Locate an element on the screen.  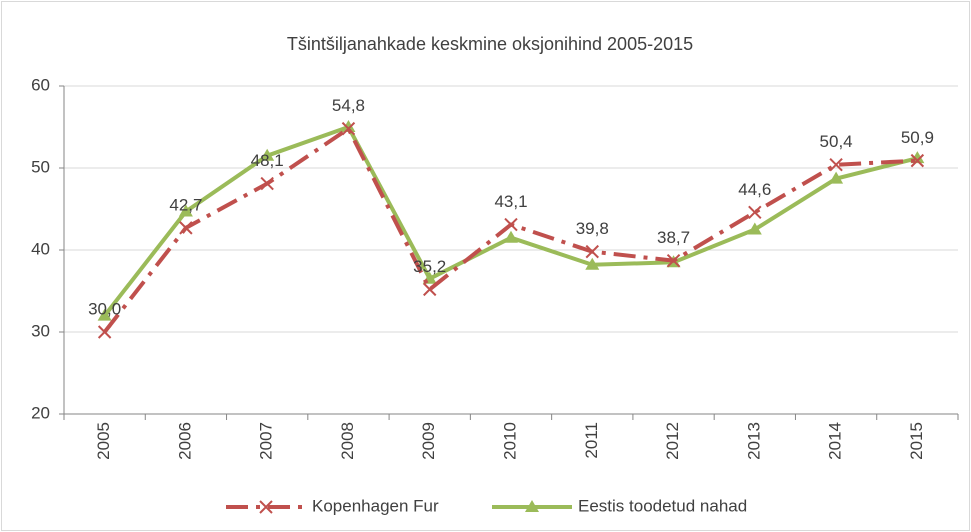
x-tick-label: 2013 is located at coordinates (753, 441).